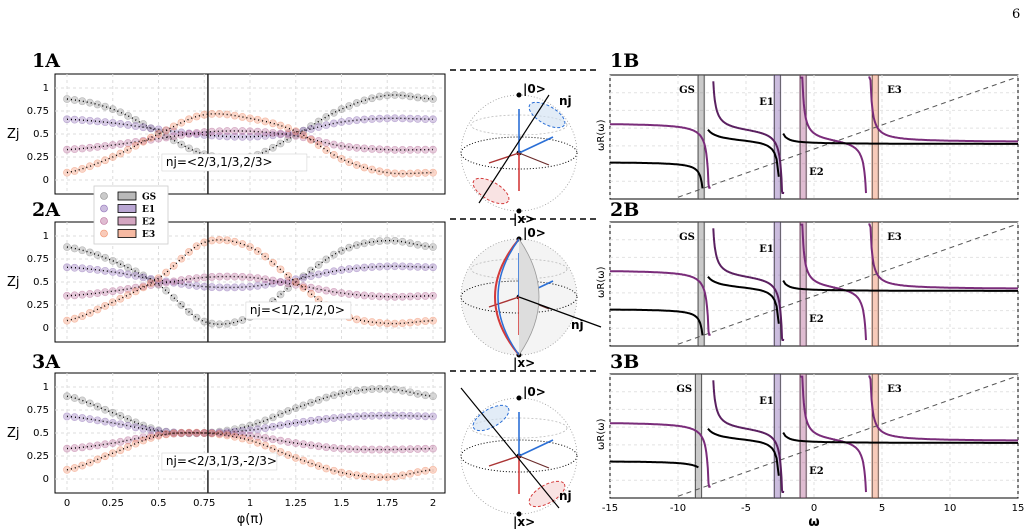  Describe the element at coordinates (678, 508) in the screenshot. I see `x-tick-label: -10` at that location.